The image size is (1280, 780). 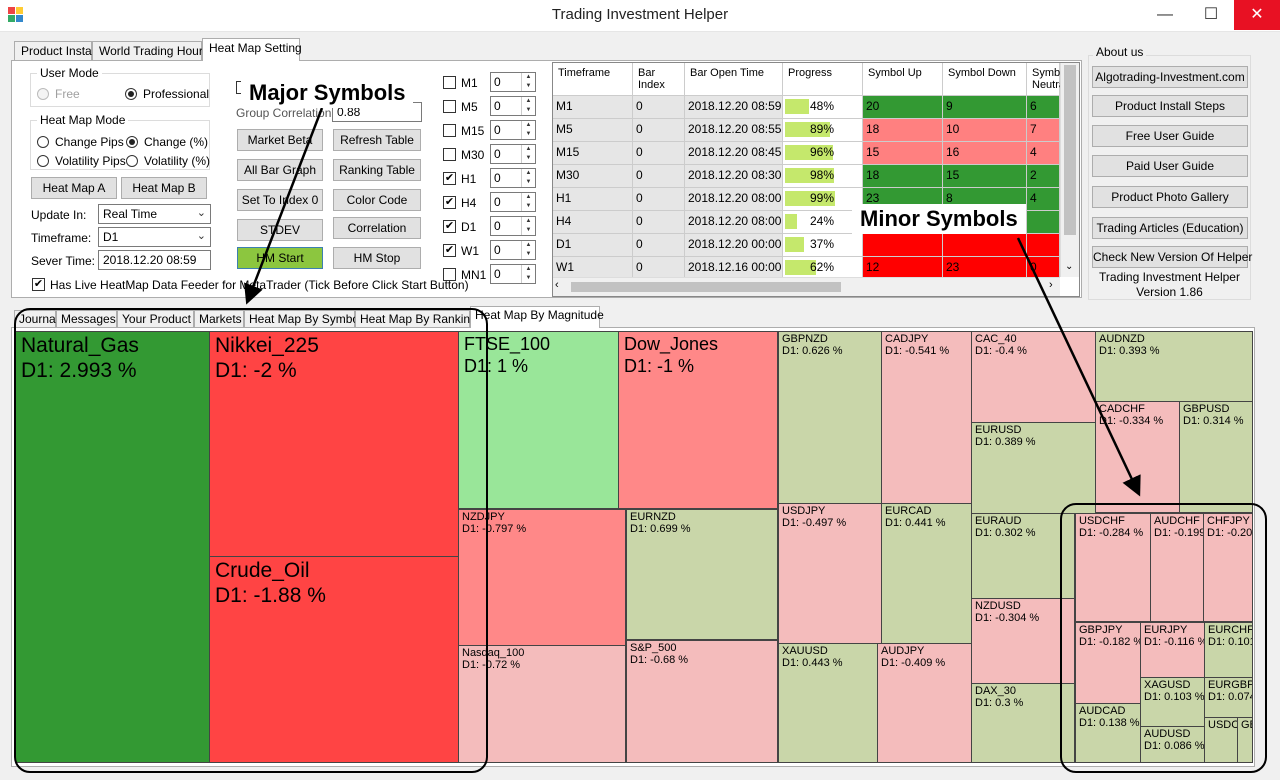 What do you see at coordinates (280, 200) in the screenshot?
I see `set-to-index-0-button: Set To Index 0` at bounding box center [280, 200].